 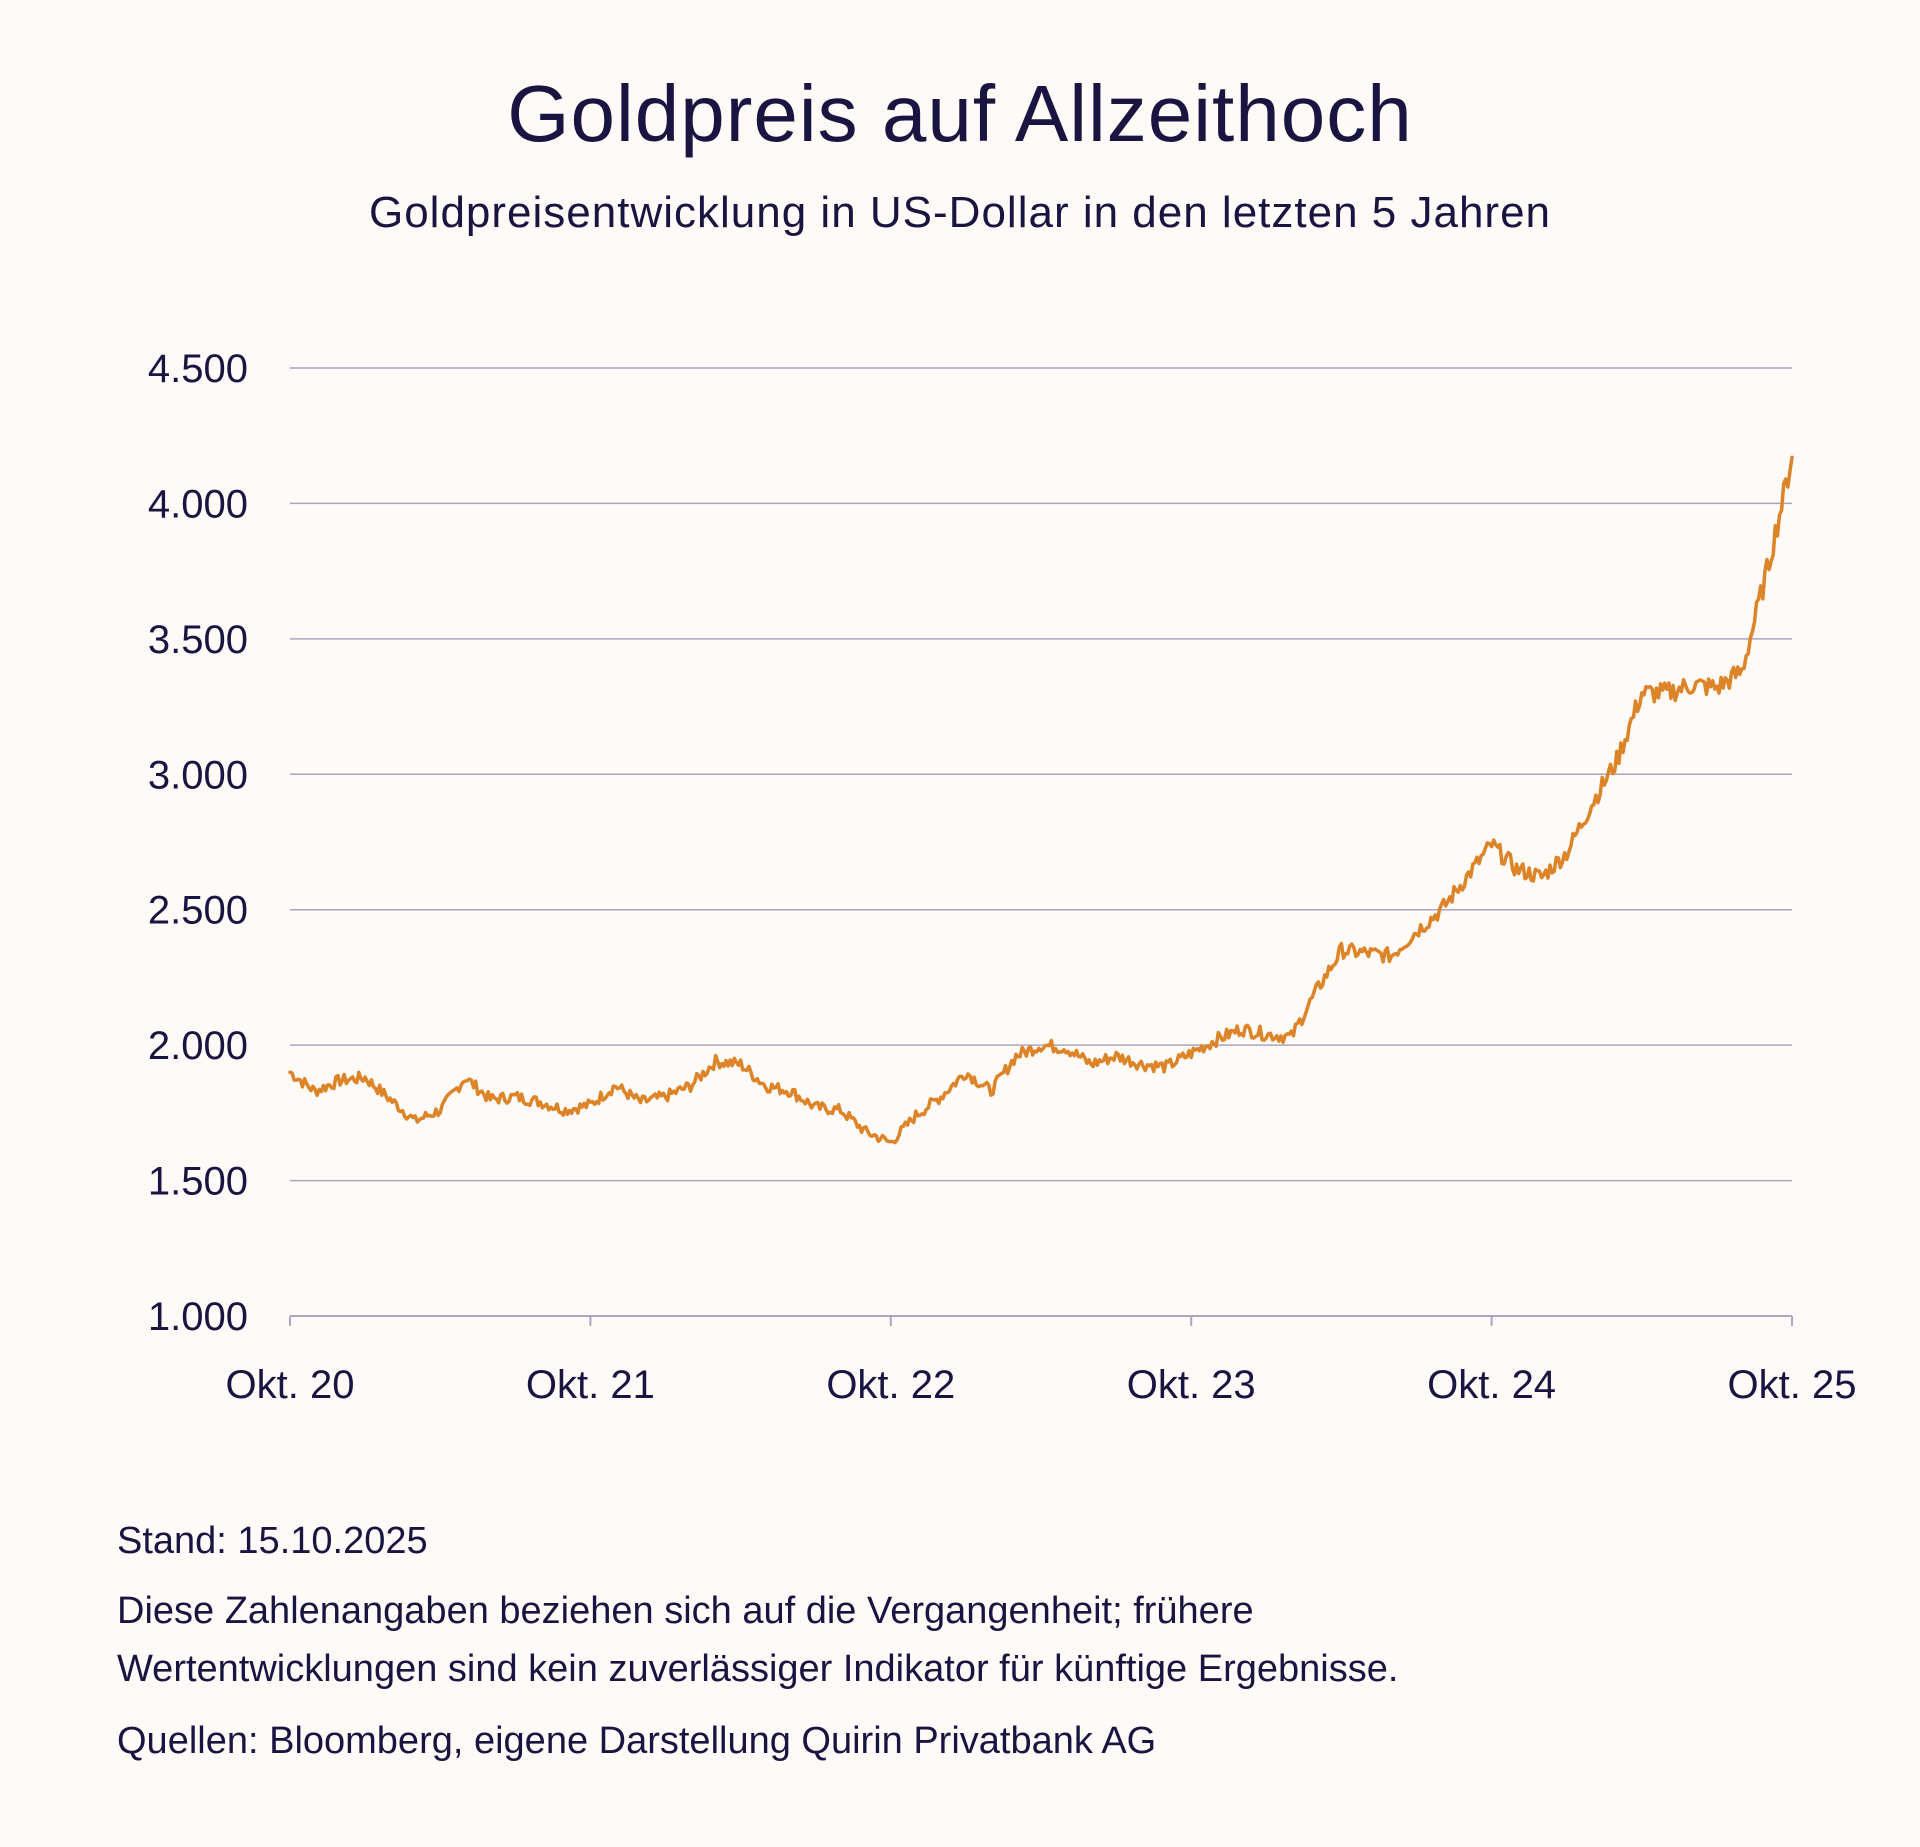 What do you see at coordinates (198, 1317) in the screenshot?
I see `y-tick-label: 1.000` at bounding box center [198, 1317].